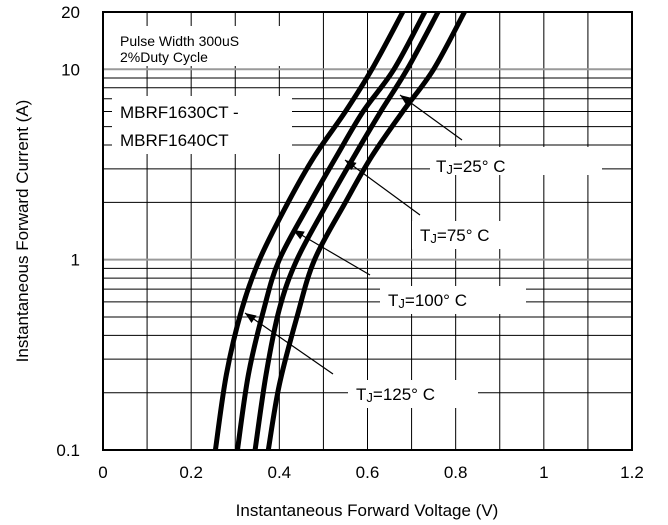  What do you see at coordinates (70, 69) in the screenshot?
I see `y-tick-label: 10` at bounding box center [70, 69].